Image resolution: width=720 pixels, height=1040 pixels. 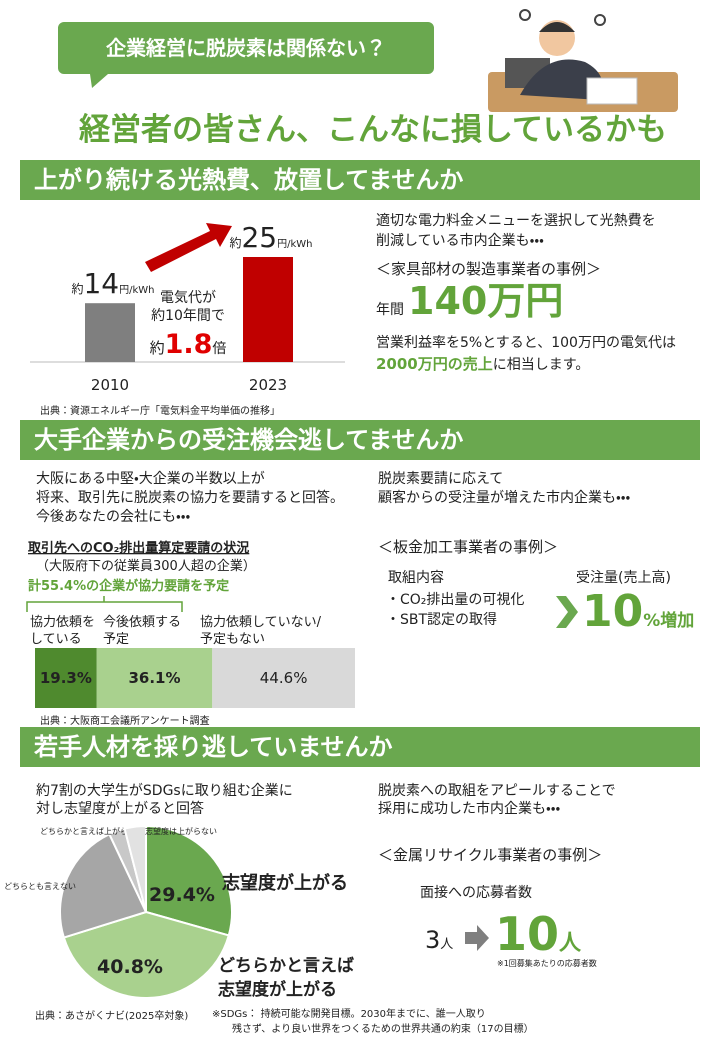 I want to click on section-heading: 大手企業からの受注機会逃してませんか, so click(x=248, y=440).